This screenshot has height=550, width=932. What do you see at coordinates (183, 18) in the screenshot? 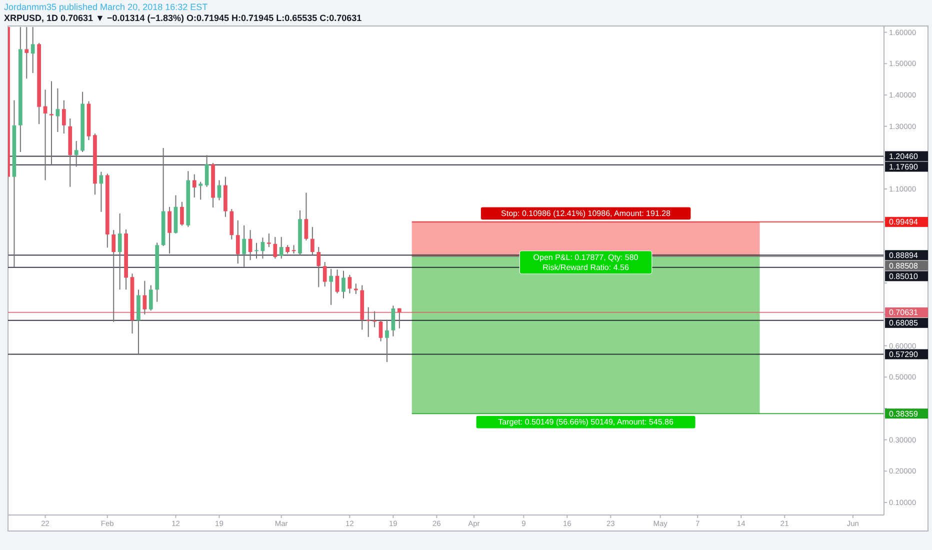
I see `chart-subtitle: XRPUSD, 1D 0.70631 ▼ −0.01314 (−1.83%) O:0.71945 H:0.71945 L:0.65535 C:0.70631` at bounding box center [183, 18].